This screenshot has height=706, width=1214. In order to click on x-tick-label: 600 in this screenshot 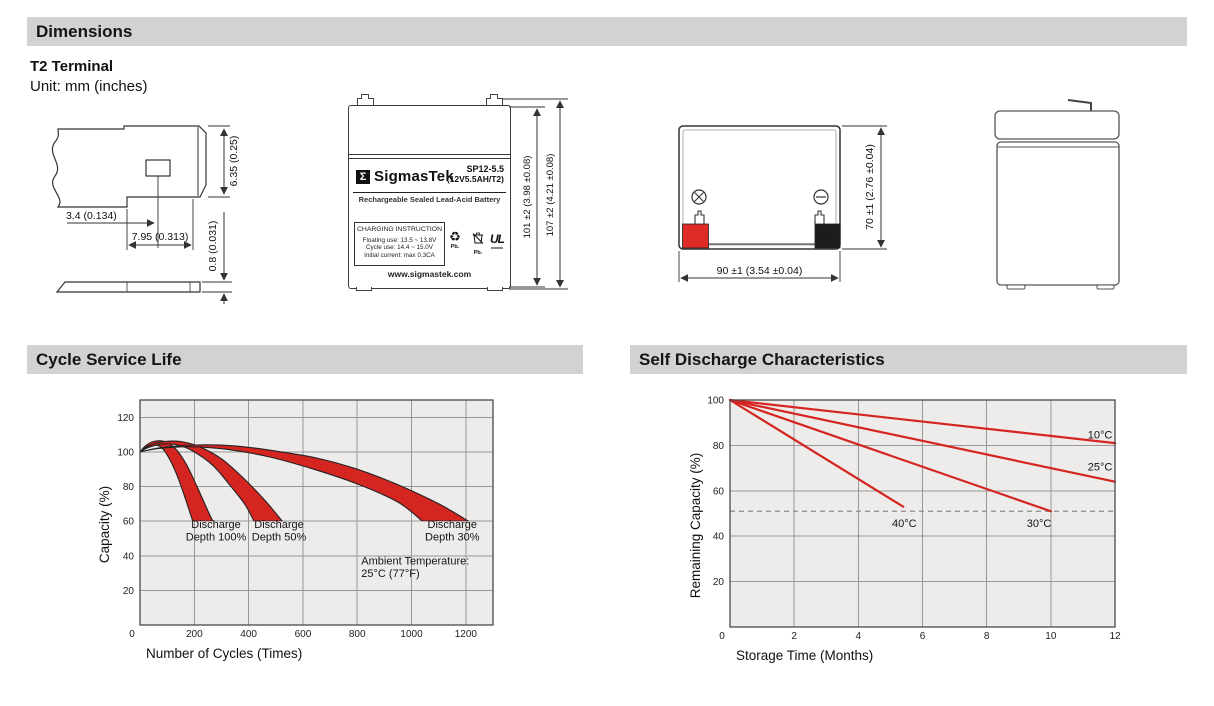, I will do `click(303, 634)`.